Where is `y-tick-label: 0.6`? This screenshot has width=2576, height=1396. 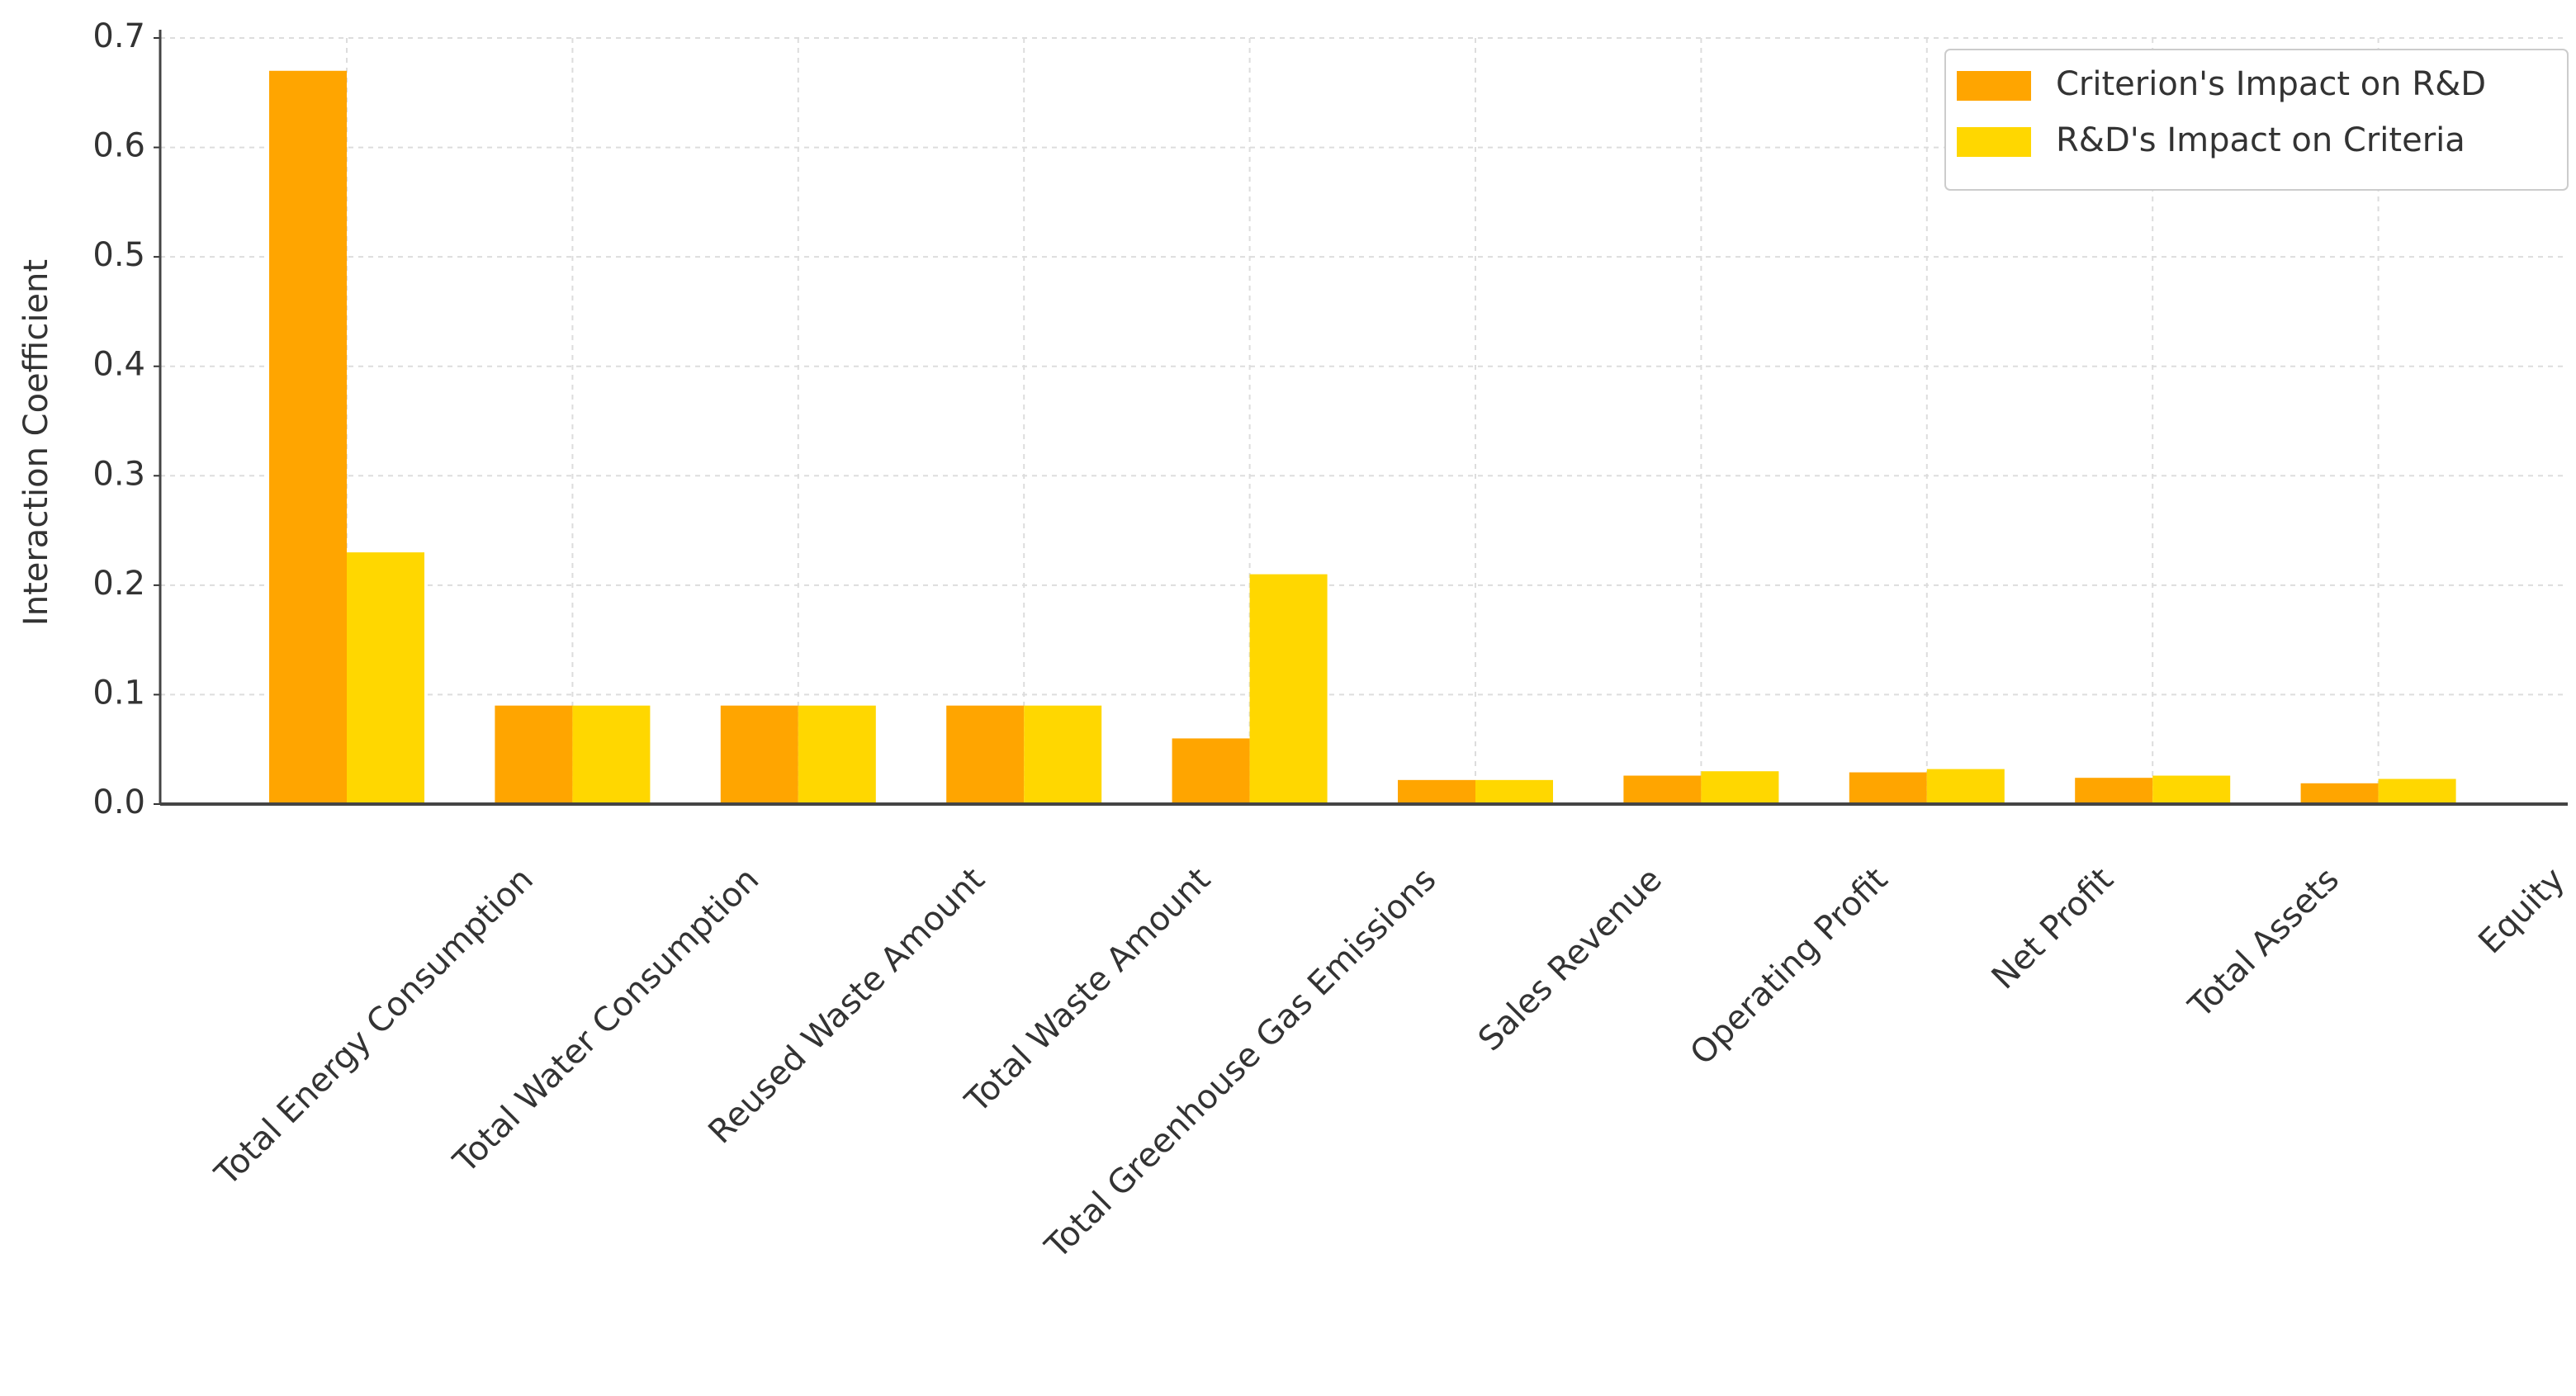 y-tick-label: 0.6 is located at coordinates (118, 146).